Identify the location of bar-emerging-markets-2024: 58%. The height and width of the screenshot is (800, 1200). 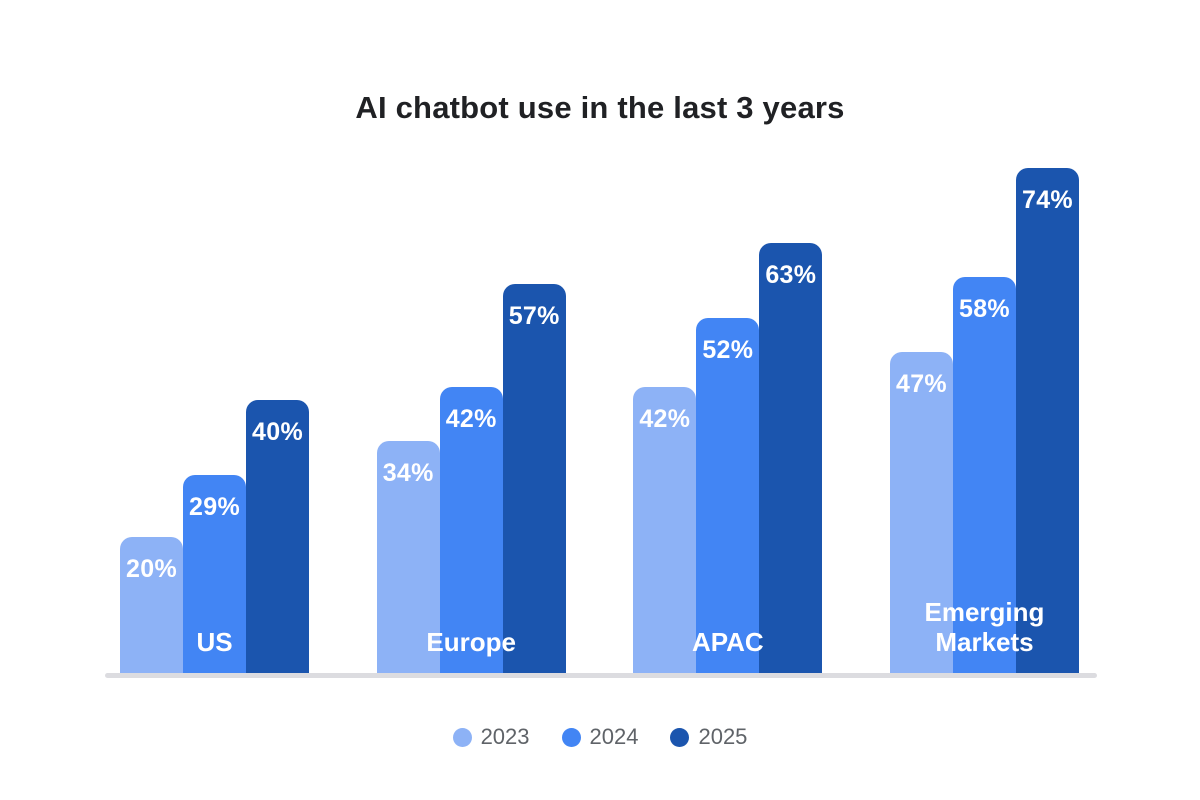
(984, 475).